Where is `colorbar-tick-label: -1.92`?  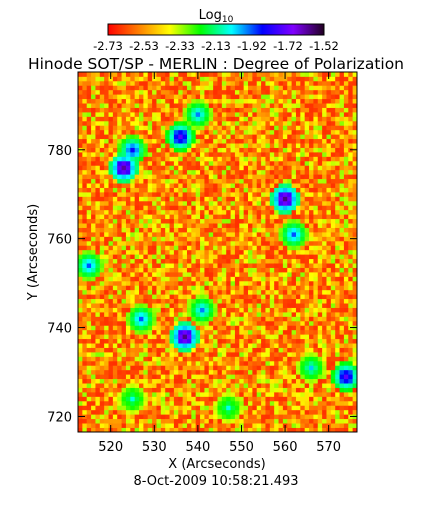 colorbar-tick-label: -1.92 is located at coordinates (252, 46).